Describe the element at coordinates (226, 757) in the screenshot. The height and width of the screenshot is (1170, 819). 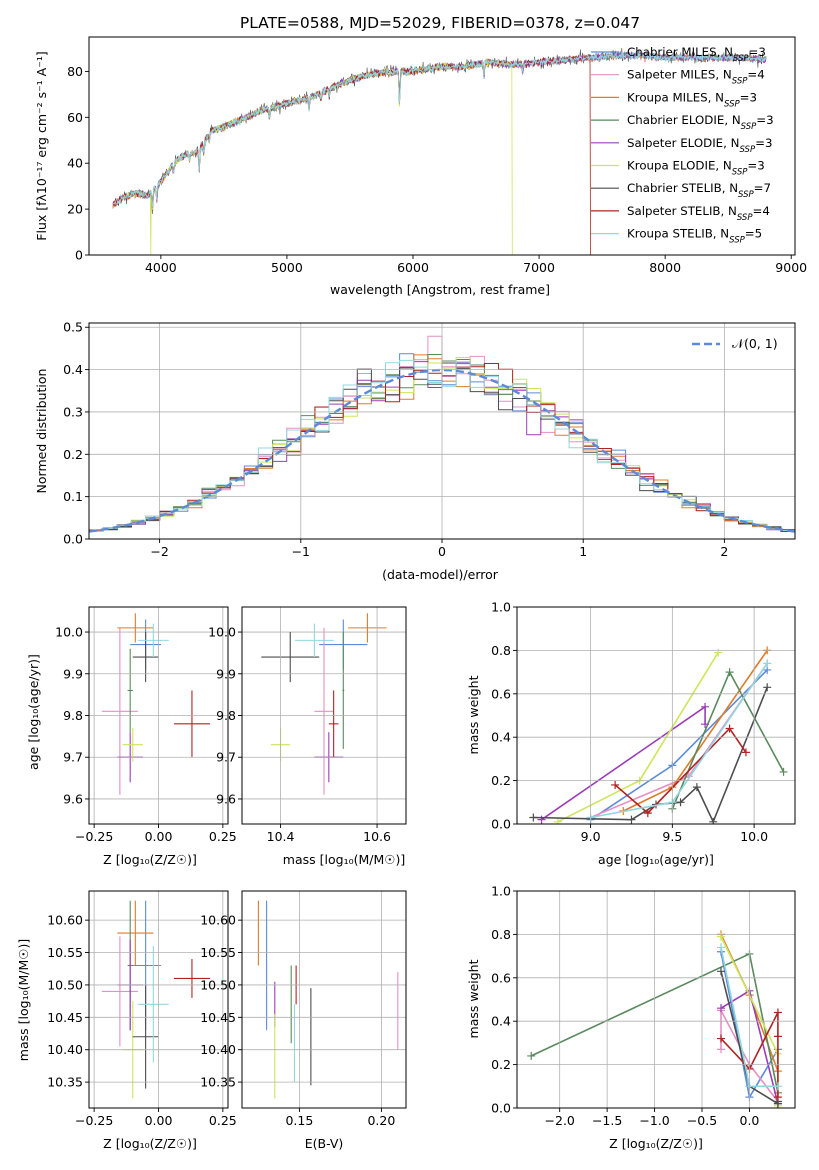
I see `y-tick-label: 9.7` at that location.